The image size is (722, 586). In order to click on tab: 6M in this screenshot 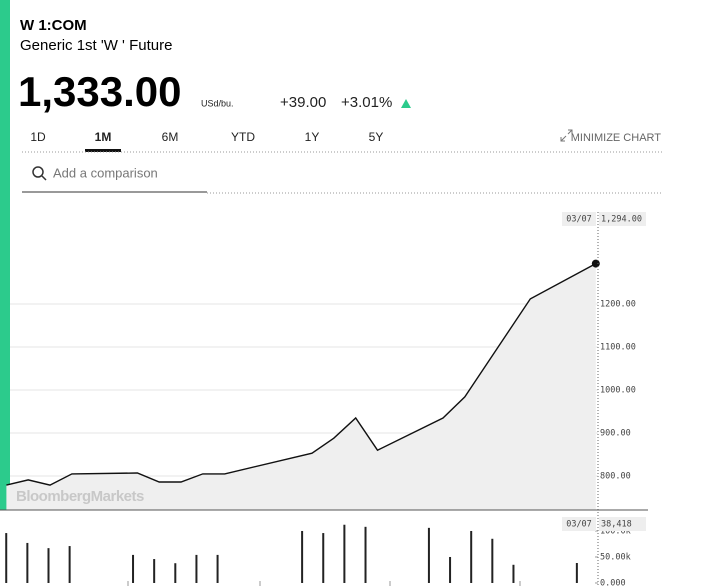, I will do `click(170, 137)`.